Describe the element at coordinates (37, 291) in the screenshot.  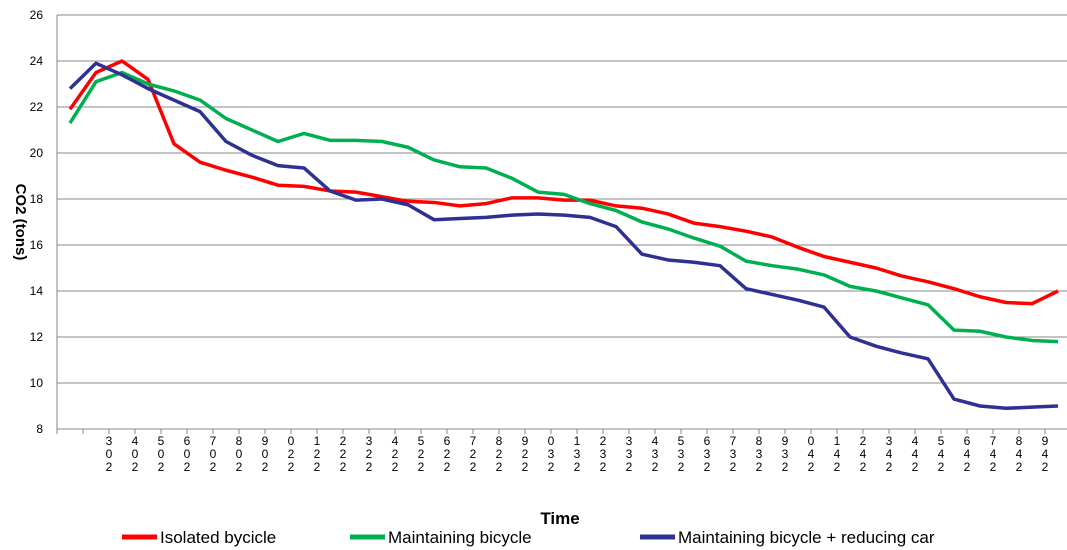
I see `y-tick-label: 14` at that location.